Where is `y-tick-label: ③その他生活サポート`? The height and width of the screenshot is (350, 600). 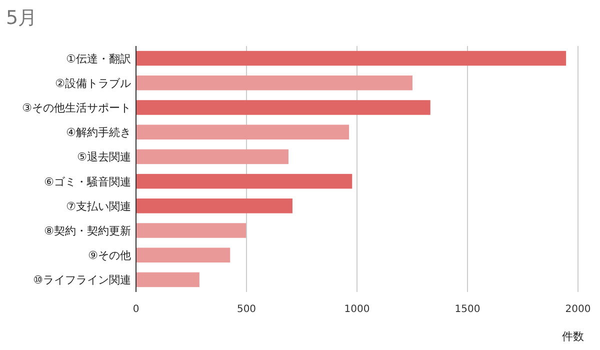
y-tick-label: ③その他生活サポート is located at coordinates (76, 108).